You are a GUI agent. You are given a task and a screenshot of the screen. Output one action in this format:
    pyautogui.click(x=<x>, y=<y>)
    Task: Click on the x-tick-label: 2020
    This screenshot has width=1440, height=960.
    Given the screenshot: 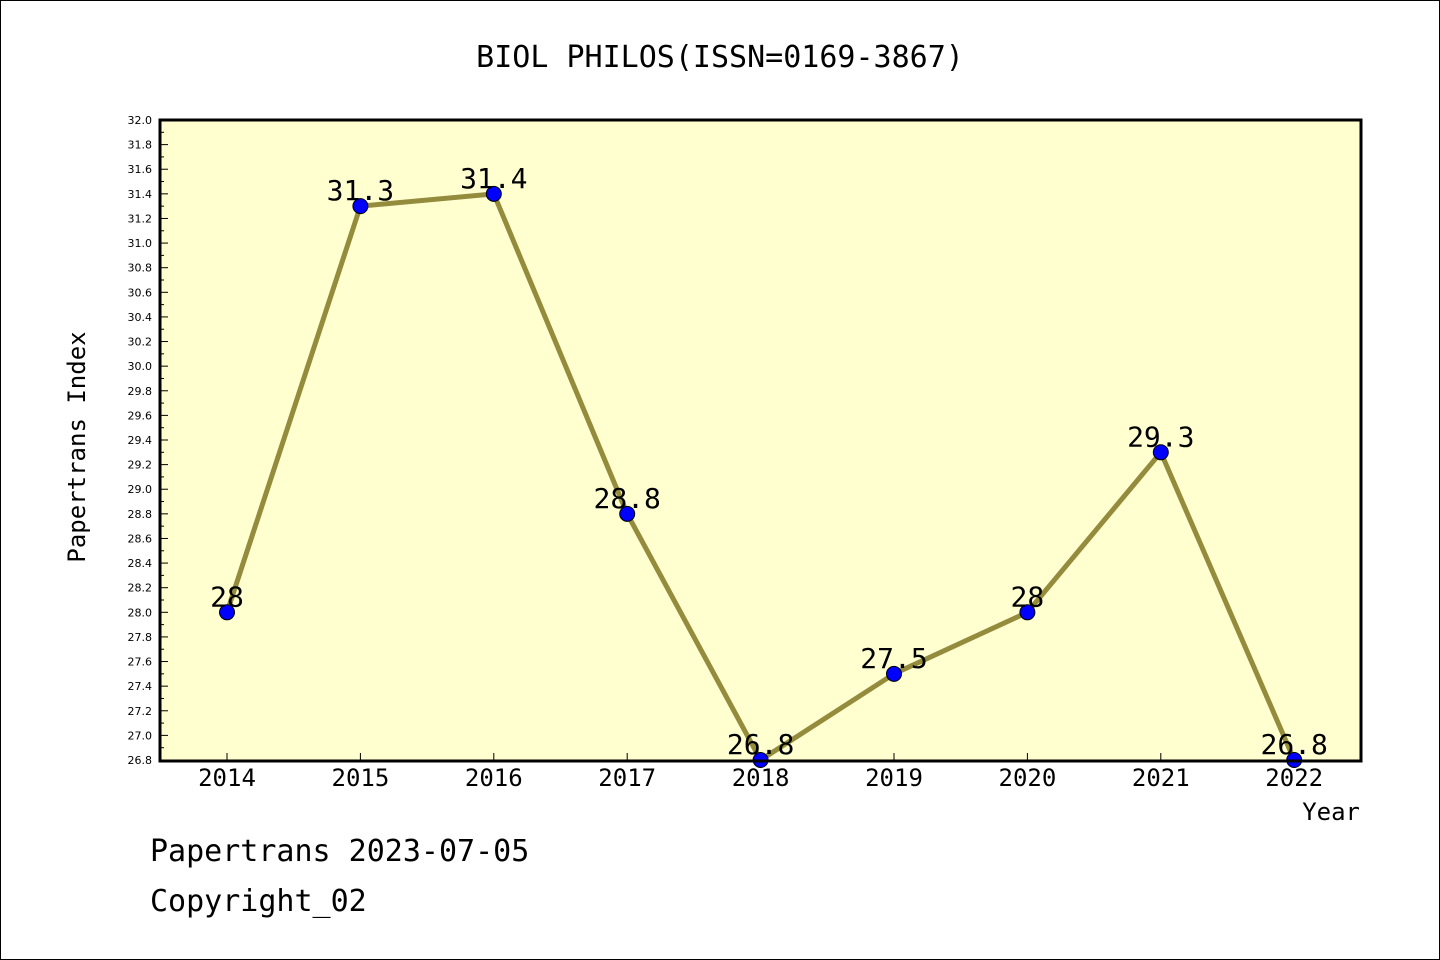 What is the action you would take?
    pyautogui.click(x=1028, y=778)
    